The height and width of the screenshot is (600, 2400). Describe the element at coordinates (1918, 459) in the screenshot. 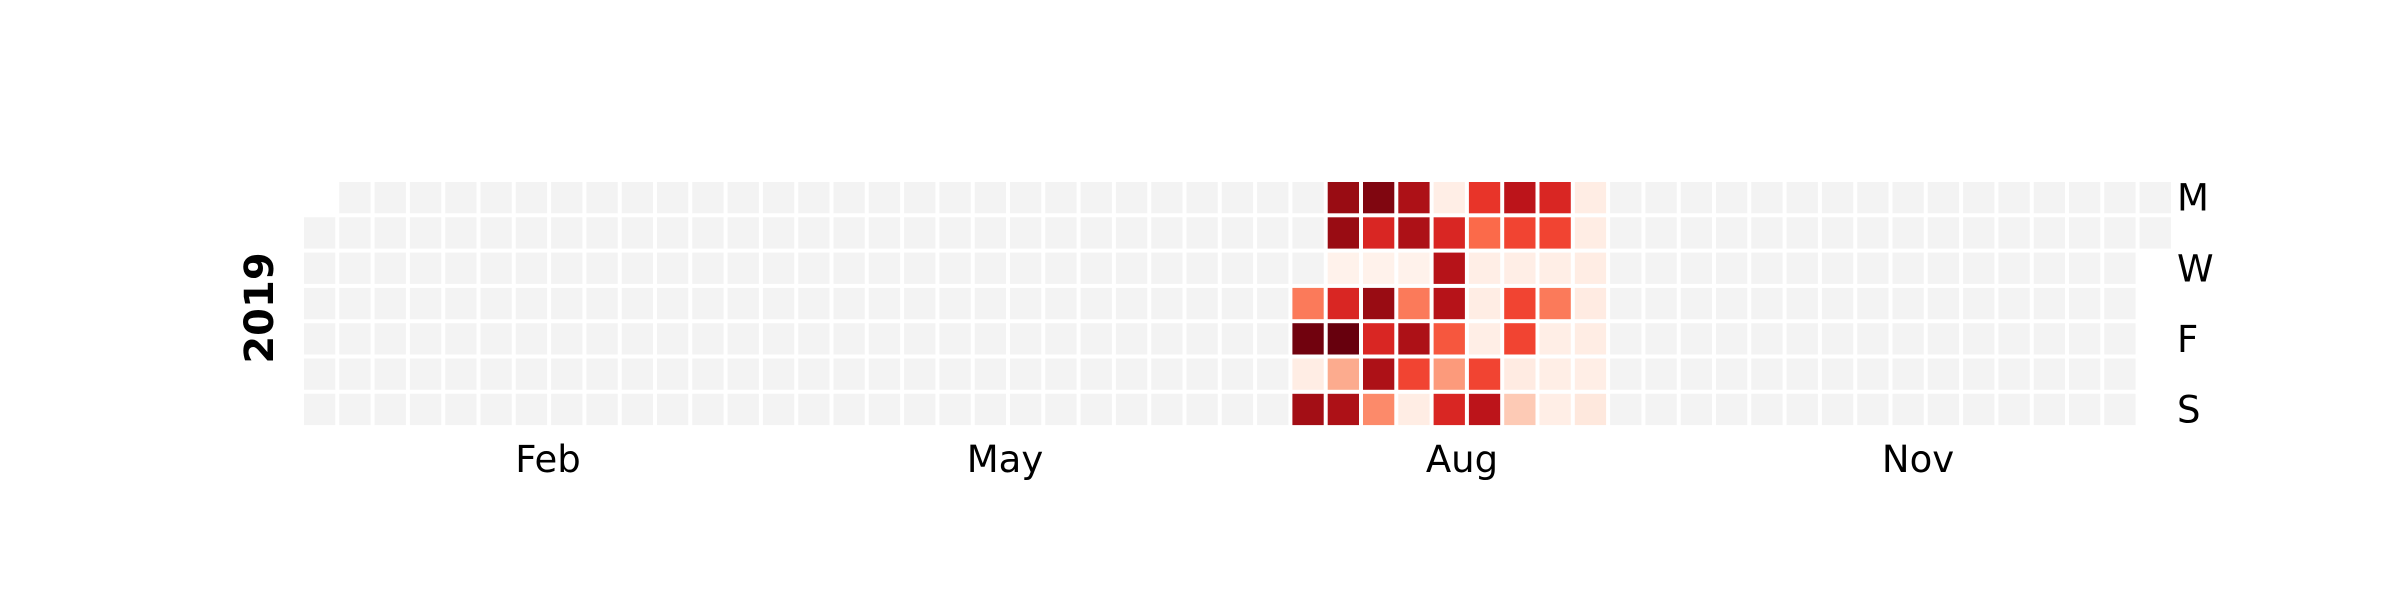

I see `x-tick-label: Nov` at that location.